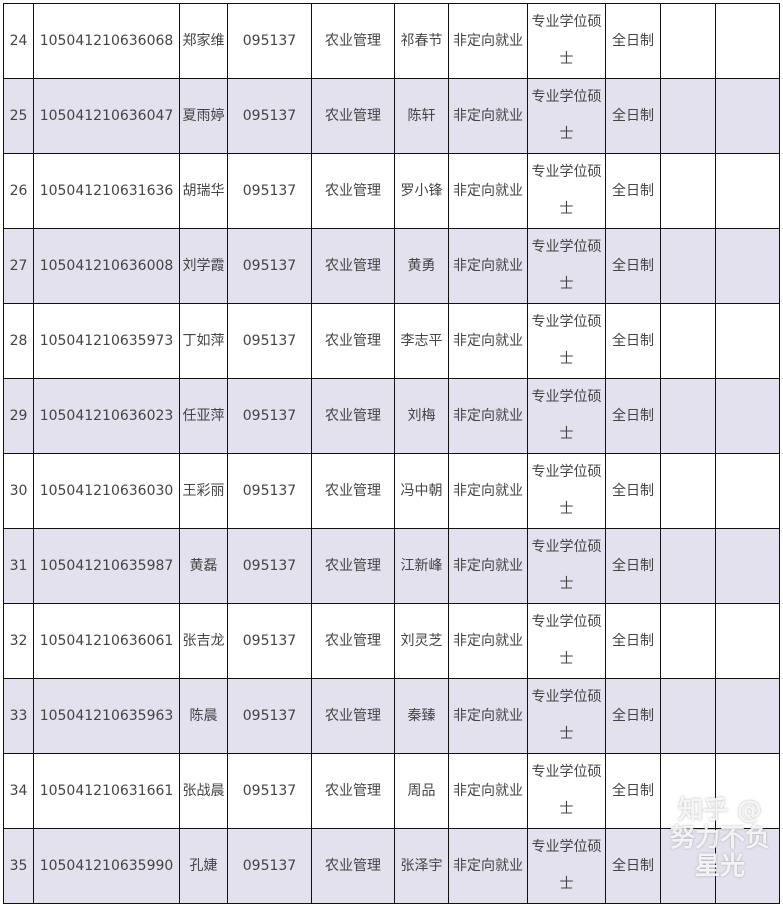 This screenshot has width=783, height=904. What do you see at coordinates (18, 116) in the screenshot?
I see `cell-no: 25` at bounding box center [18, 116].